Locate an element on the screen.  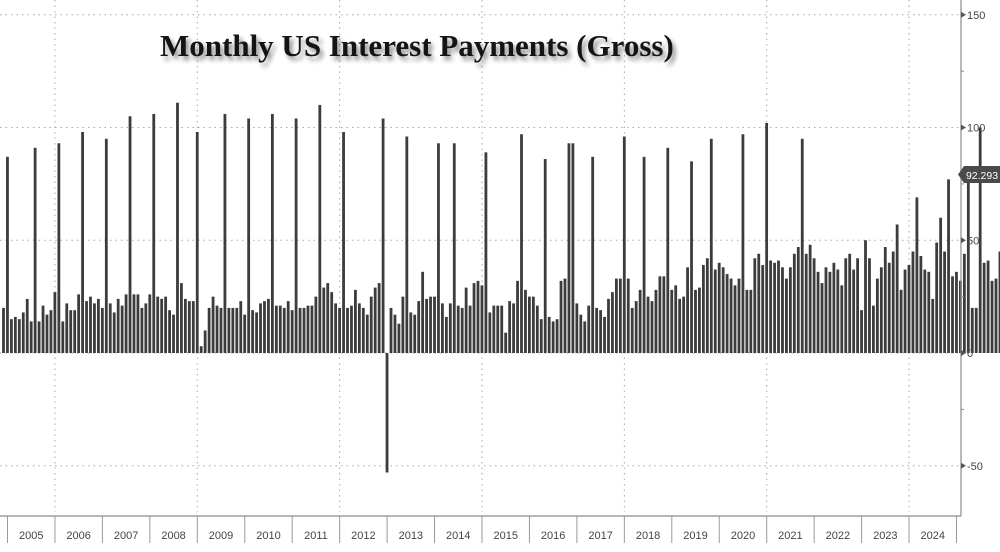
y-tick-label: 100 is located at coordinates (976, 129).